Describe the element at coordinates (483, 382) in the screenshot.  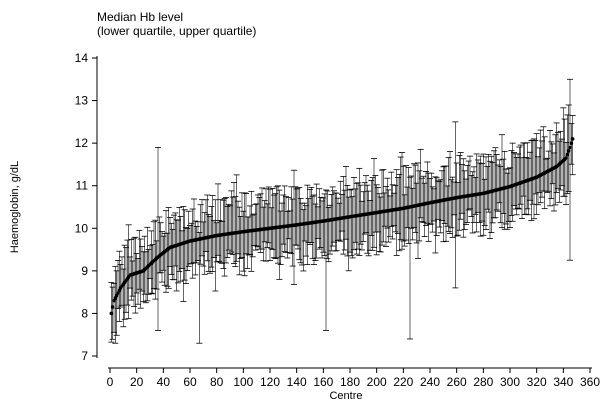
I see `x-tick-label: 280` at that location.